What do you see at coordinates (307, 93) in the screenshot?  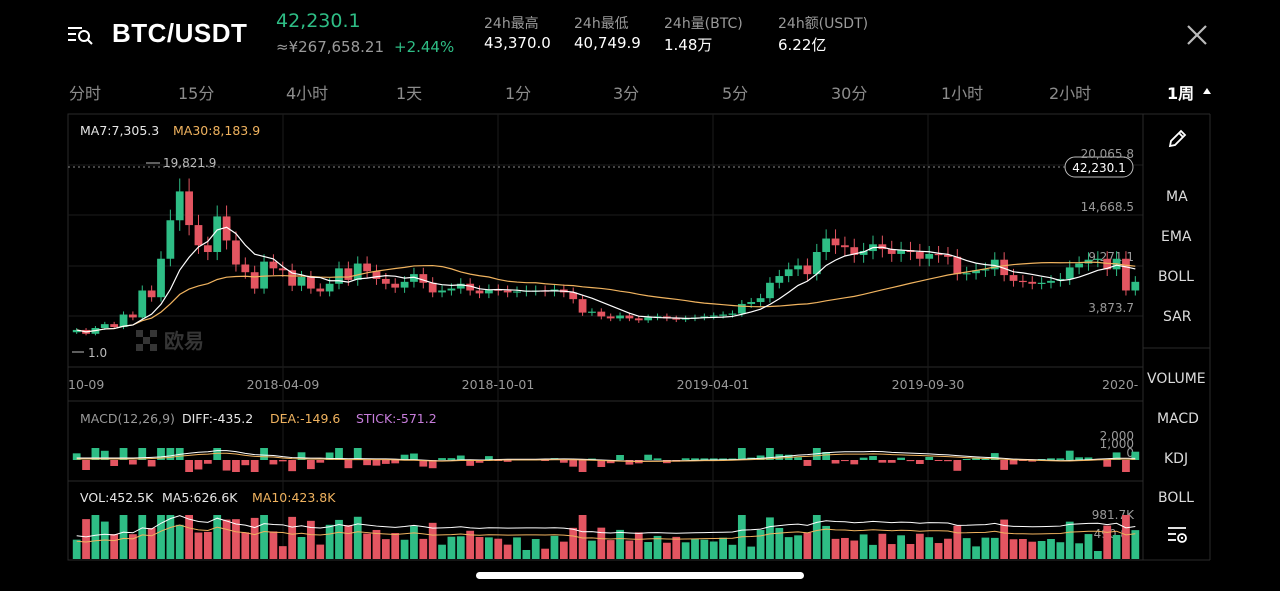 I see `tab-4h: 4小时` at bounding box center [307, 93].